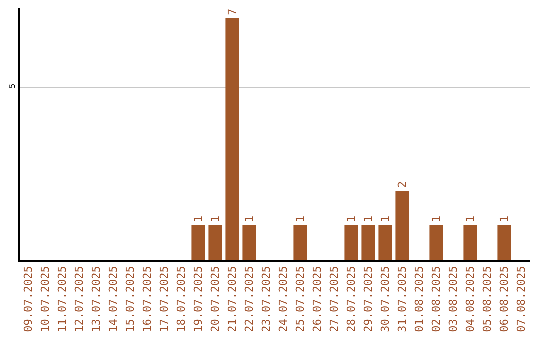  Describe the element at coordinates (335, 299) in the screenshot. I see `x-tick-label: 27.07.2025` at that location.